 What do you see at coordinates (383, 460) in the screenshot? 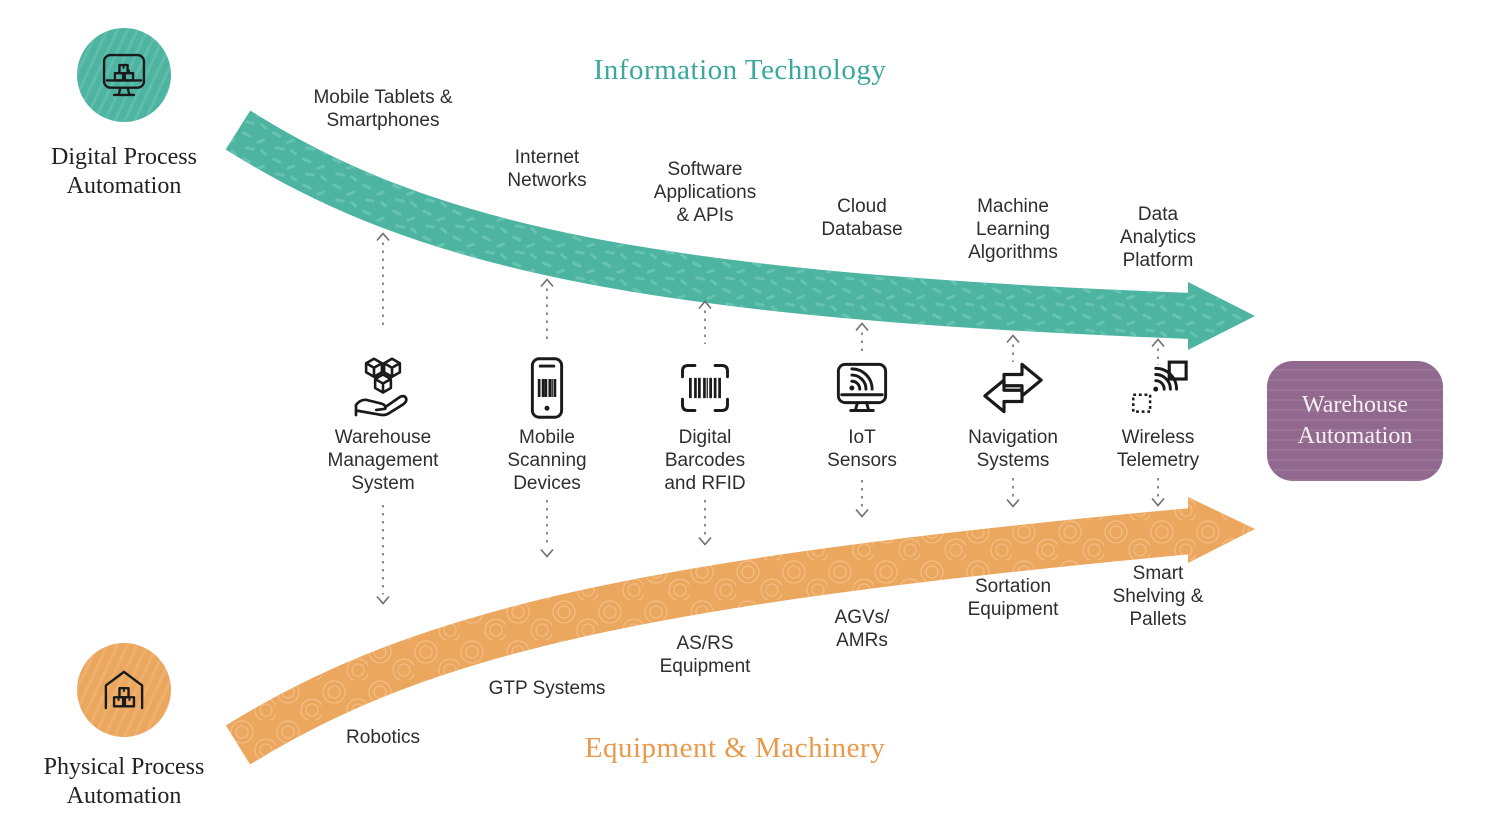
I see `system-label-1: Warehouse Management System` at bounding box center [383, 460].